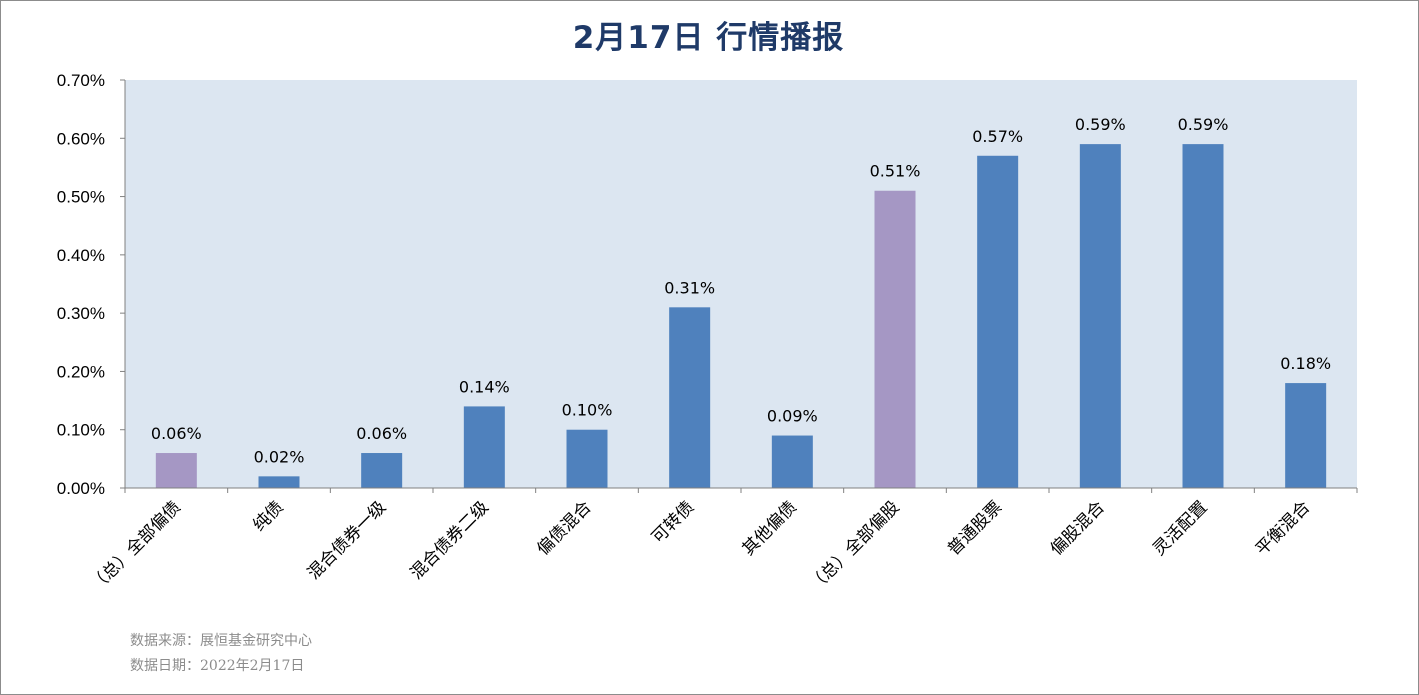  What do you see at coordinates (81, 138) in the screenshot?
I see `y-tick-label: 0.60%` at bounding box center [81, 138].